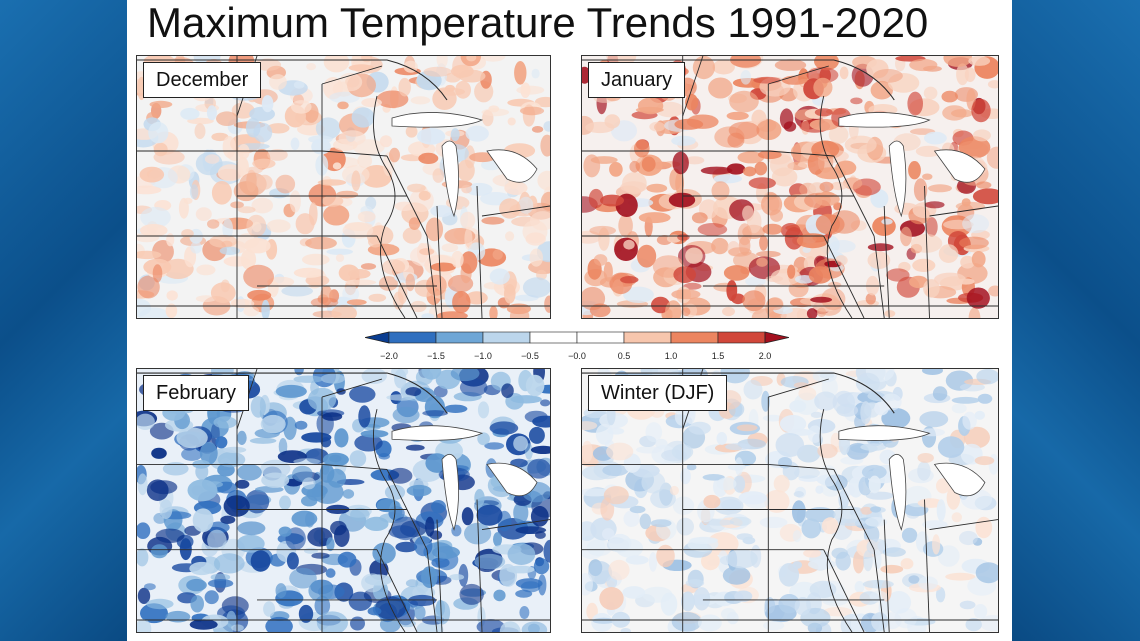 The width and height of the screenshot is (1140, 641). What do you see at coordinates (63, 320) in the screenshot?
I see `background-left-band` at bounding box center [63, 320].